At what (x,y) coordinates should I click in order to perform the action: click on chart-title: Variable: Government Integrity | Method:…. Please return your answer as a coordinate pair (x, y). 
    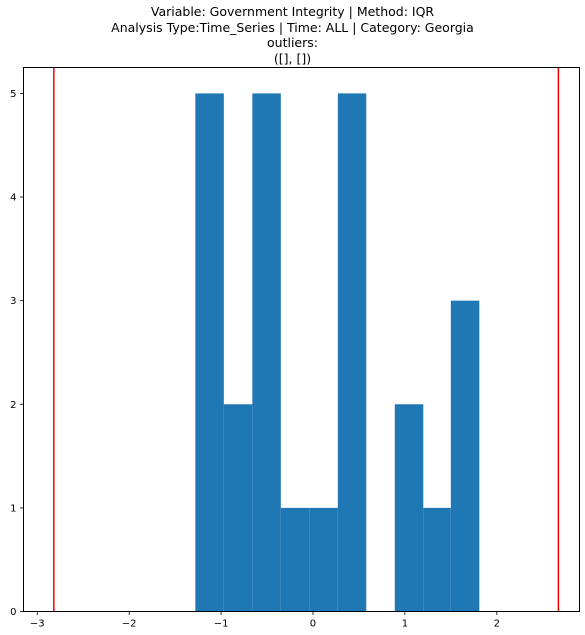
    Looking at the image, I should click on (292, 35).